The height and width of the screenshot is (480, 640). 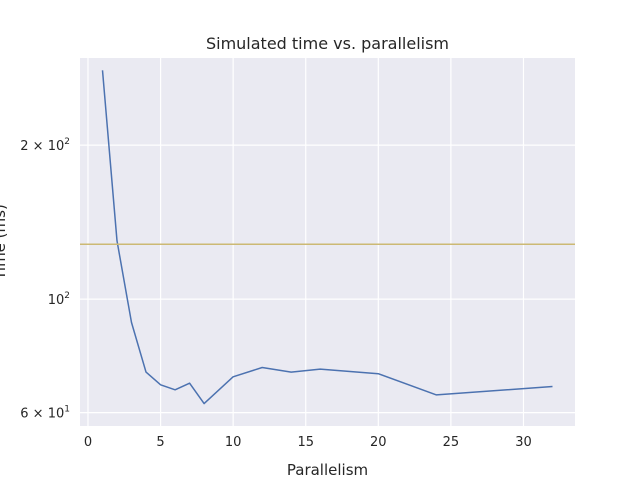 I want to click on y-tick-base: 6 × 10, so click(x=42, y=414).